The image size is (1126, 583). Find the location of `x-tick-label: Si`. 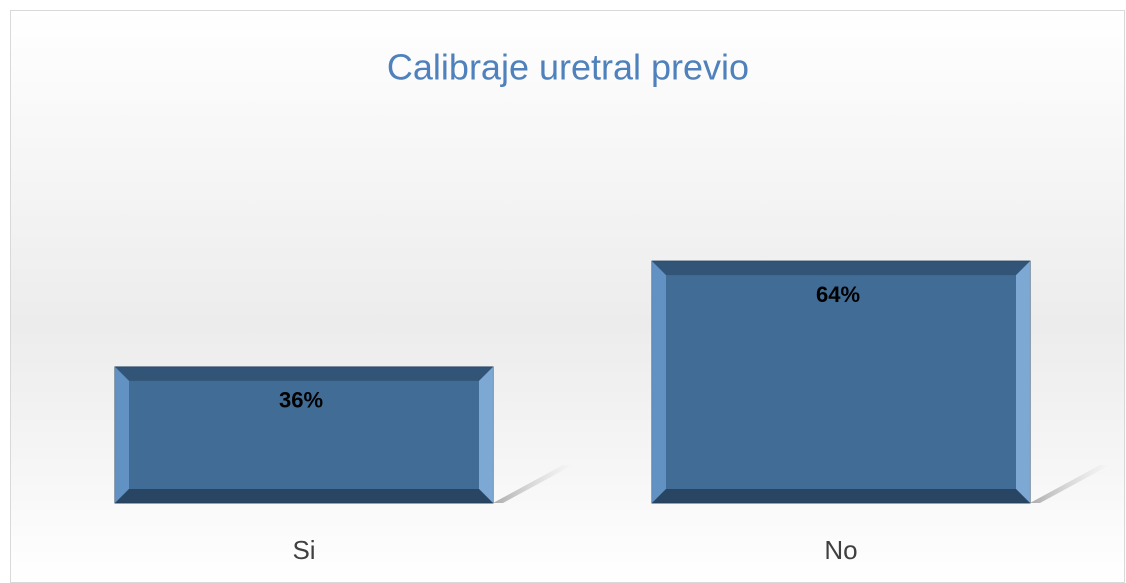

x-tick-label: Si is located at coordinates (303, 550).